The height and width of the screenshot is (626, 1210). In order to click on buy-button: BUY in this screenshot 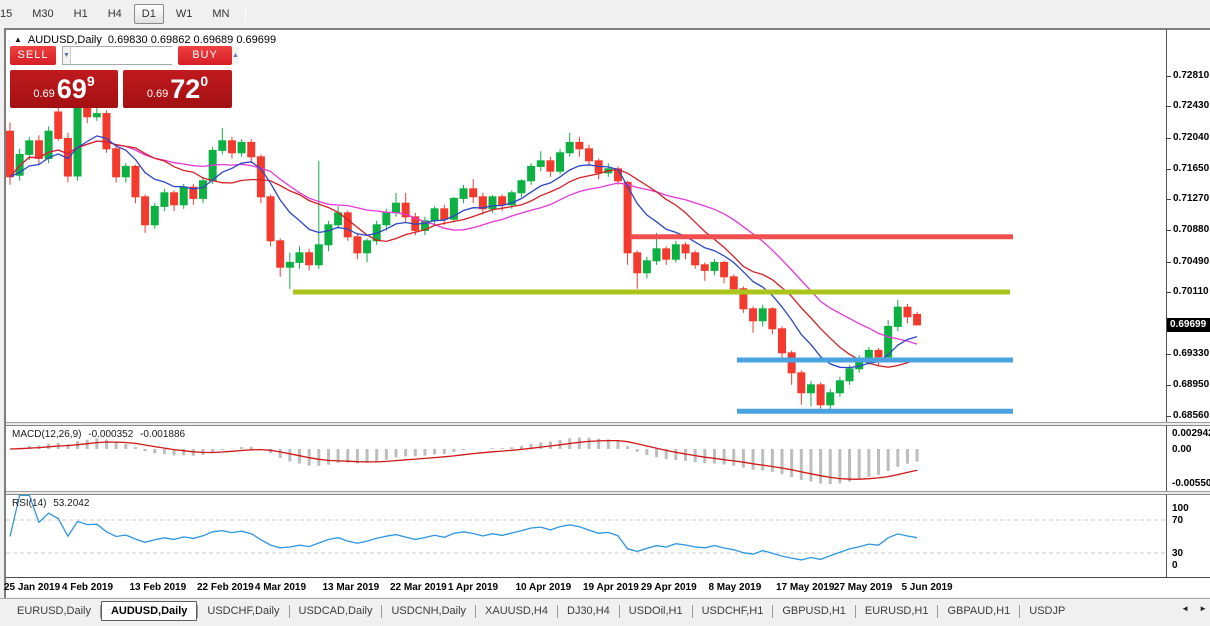, I will do `click(205, 55)`.